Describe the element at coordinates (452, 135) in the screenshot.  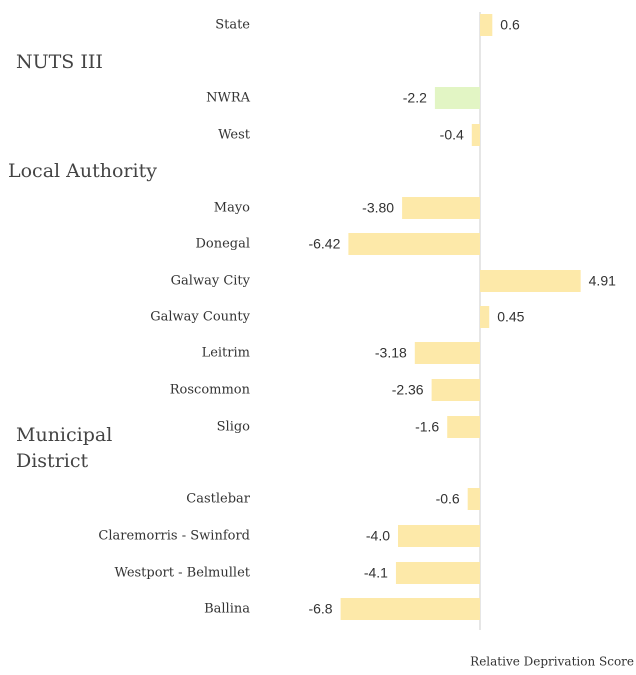
I see `value-label: -0.4` at that location.